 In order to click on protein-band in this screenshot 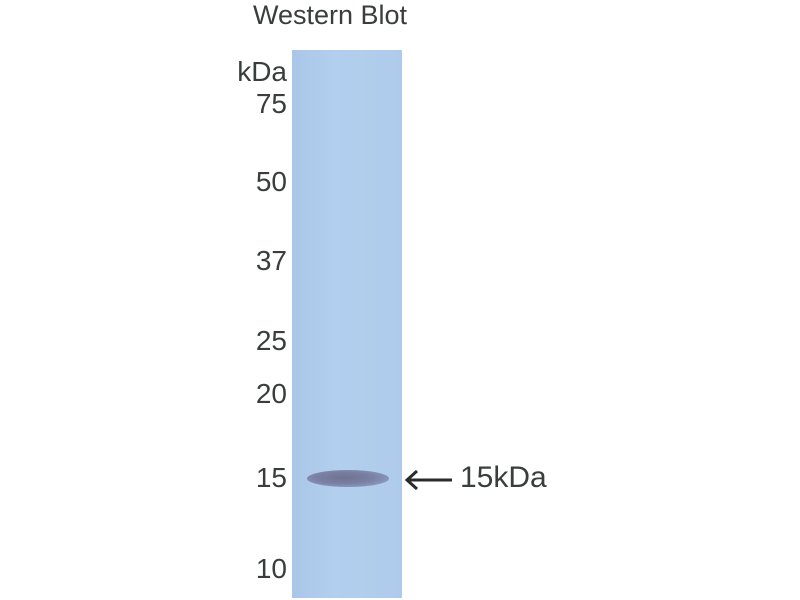, I will do `click(348, 478)`.